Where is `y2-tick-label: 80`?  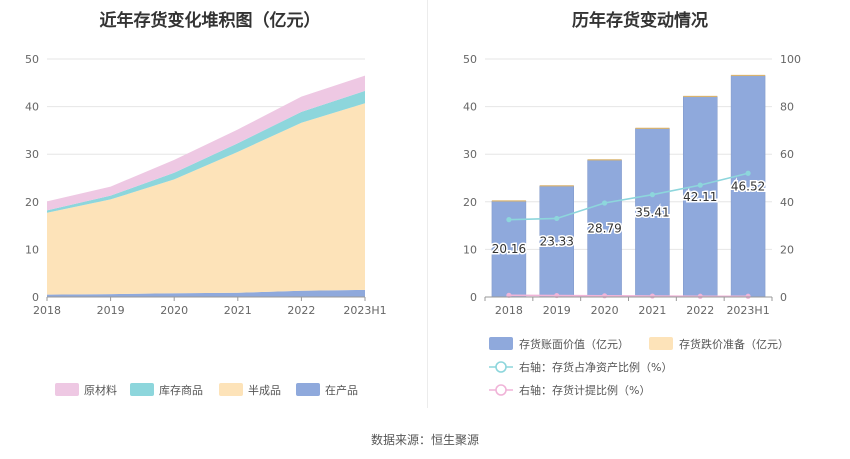 y2-tick-label: 80 is located at coordinates (787, 107).